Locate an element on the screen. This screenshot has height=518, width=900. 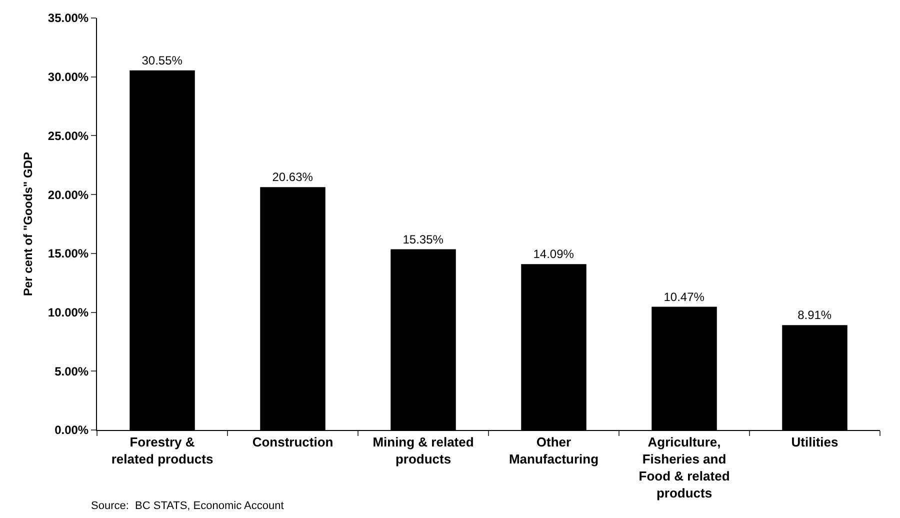
data-label: 15.35% is located at coordinates (423, 239).